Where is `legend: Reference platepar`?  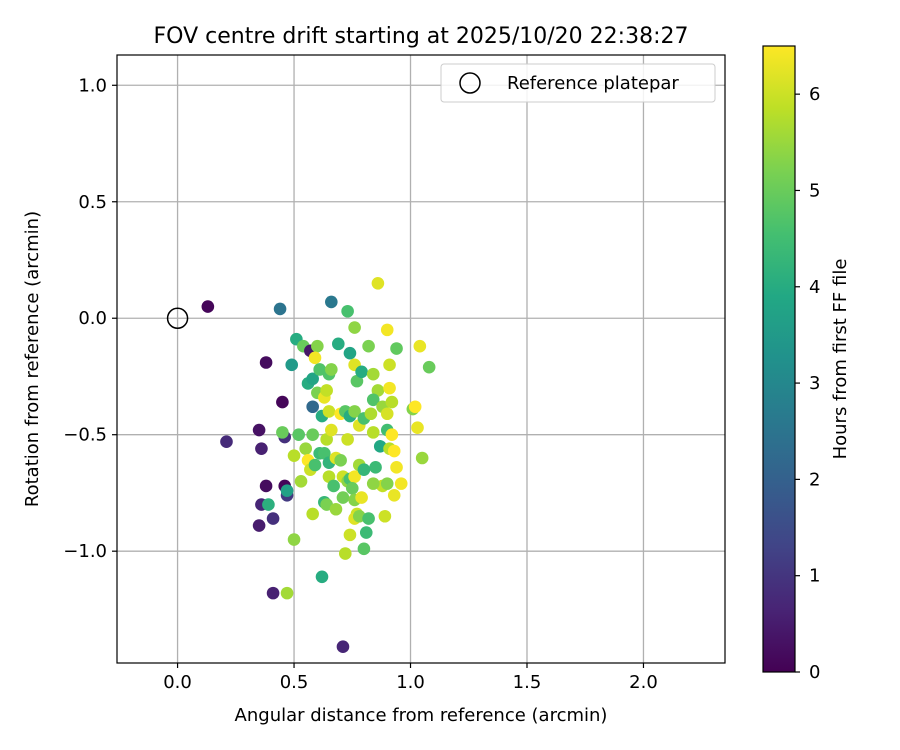
legend: Reference platepar is located at coordinates (578, 83).